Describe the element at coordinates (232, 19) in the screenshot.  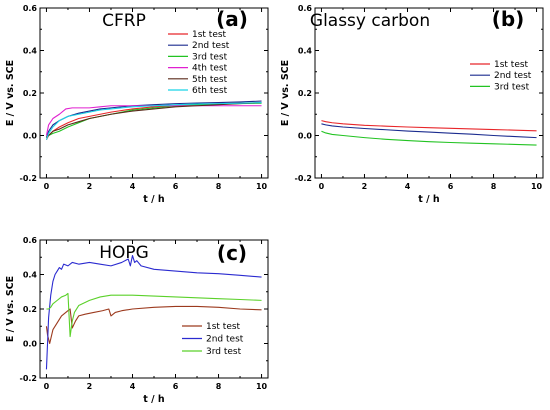
I see `panel-letter: (a)` at that location.